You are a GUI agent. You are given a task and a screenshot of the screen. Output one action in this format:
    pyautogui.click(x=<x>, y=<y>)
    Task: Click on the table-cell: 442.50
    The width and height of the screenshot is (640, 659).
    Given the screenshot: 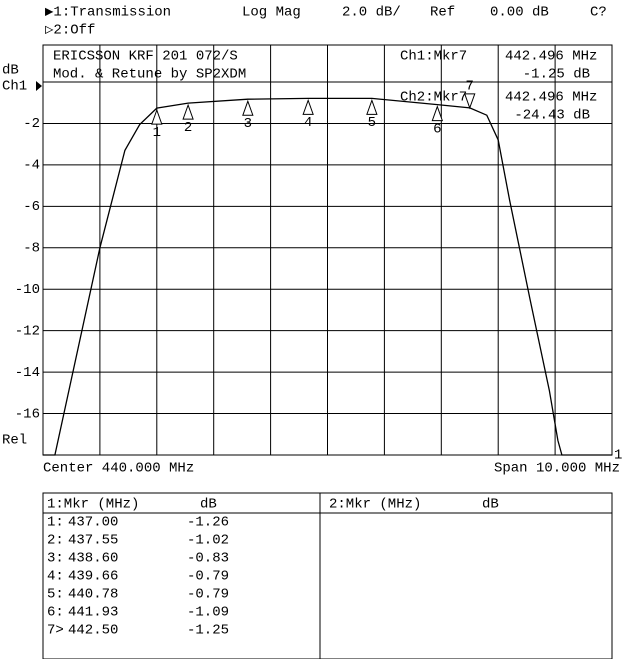 What is the action you would take?
    pyautogui.click(x=93, y=631)
    